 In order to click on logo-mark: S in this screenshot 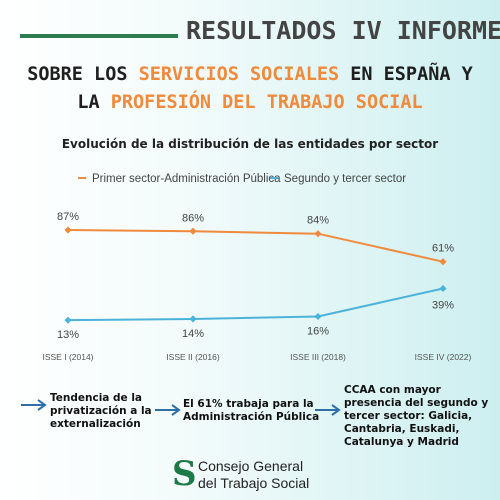, I will do `click(184, 474)`.